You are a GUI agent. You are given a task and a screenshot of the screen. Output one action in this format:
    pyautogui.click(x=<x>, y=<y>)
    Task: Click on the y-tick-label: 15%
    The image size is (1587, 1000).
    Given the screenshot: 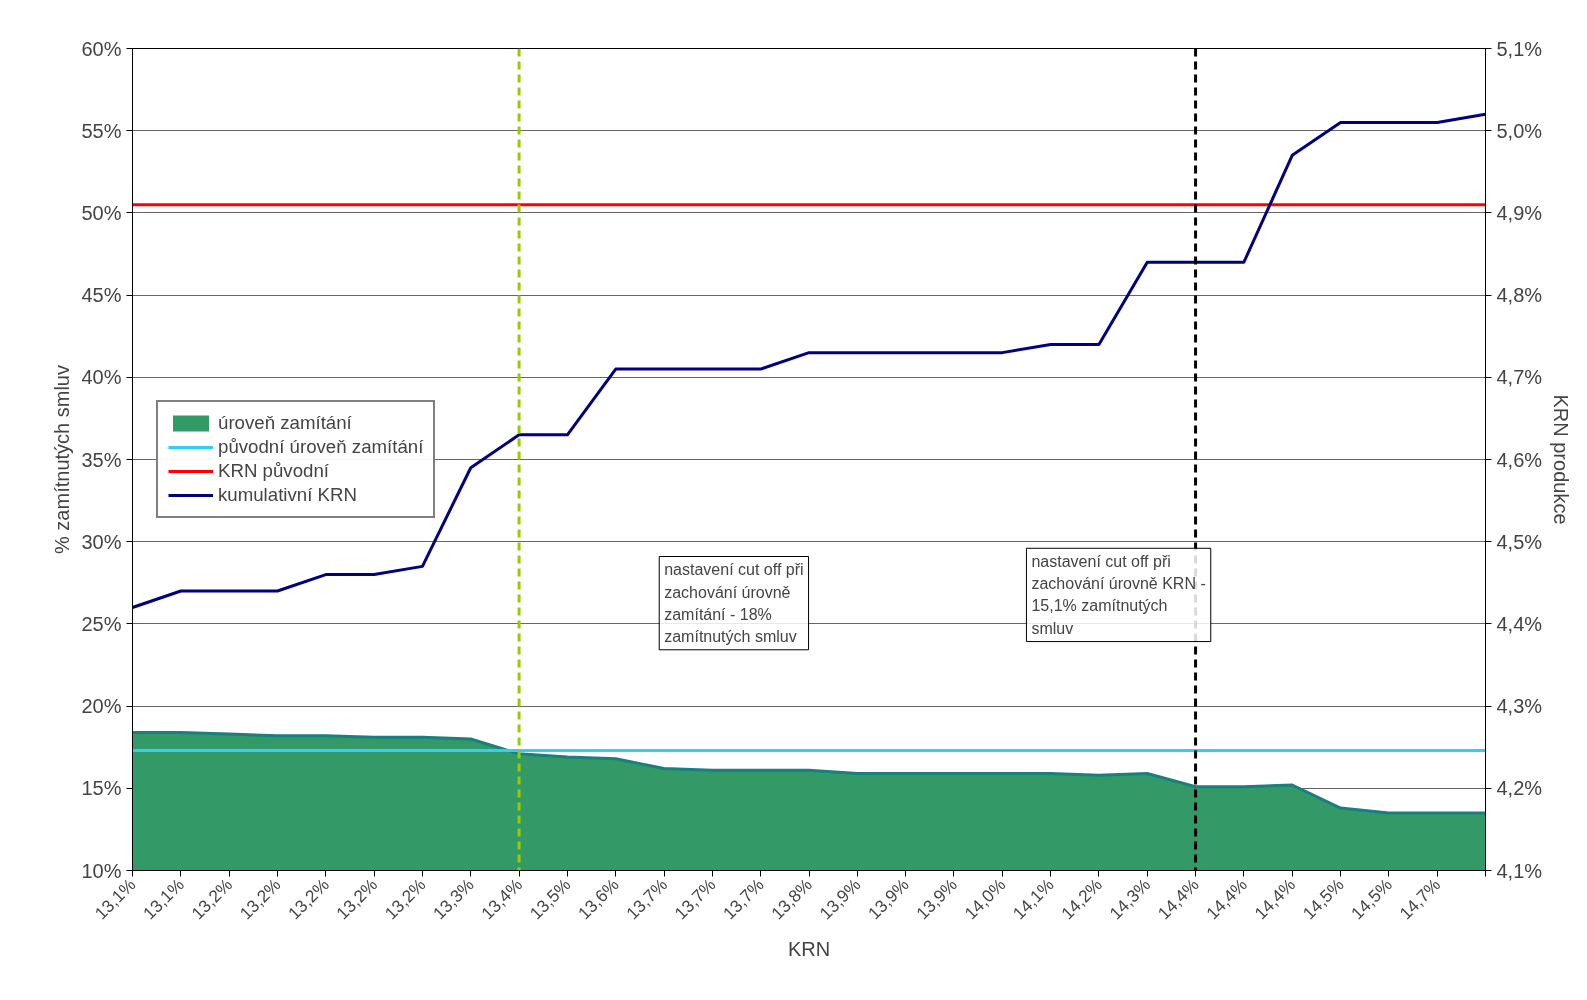 What is the action you would take?
    pyautogui.click(x=101, y=788)
    